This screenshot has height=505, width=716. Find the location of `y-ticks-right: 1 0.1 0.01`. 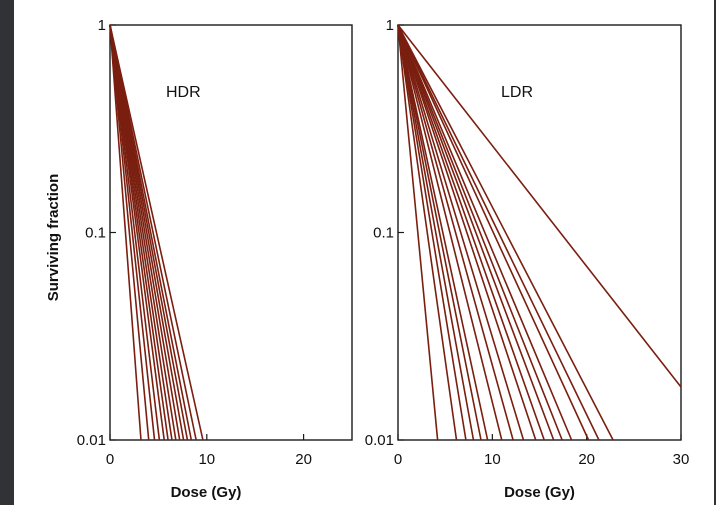

y-ticks-right: 1 0.1 0.01 is located at coordinates (384, 233).